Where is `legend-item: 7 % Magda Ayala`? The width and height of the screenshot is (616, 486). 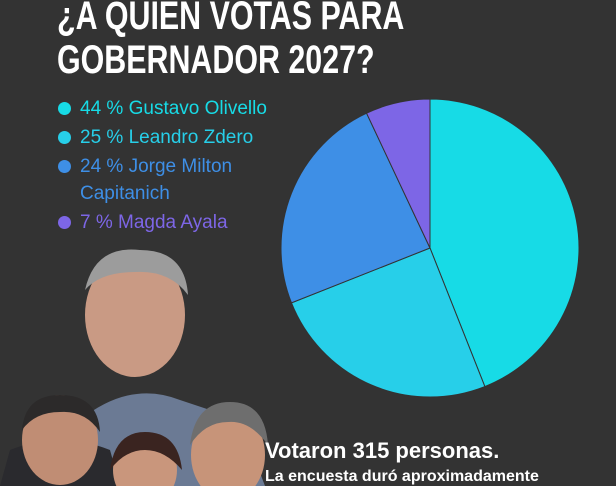 legend-item: 7 % Magda Ayala is located at coordinates (176, 222).